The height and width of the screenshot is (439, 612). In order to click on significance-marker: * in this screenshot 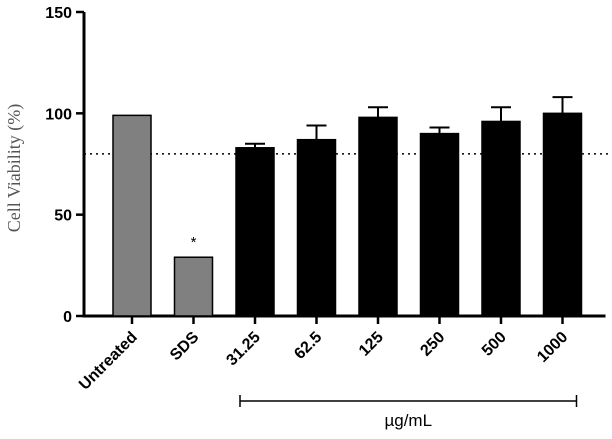, I will do `click(194, 242)`.